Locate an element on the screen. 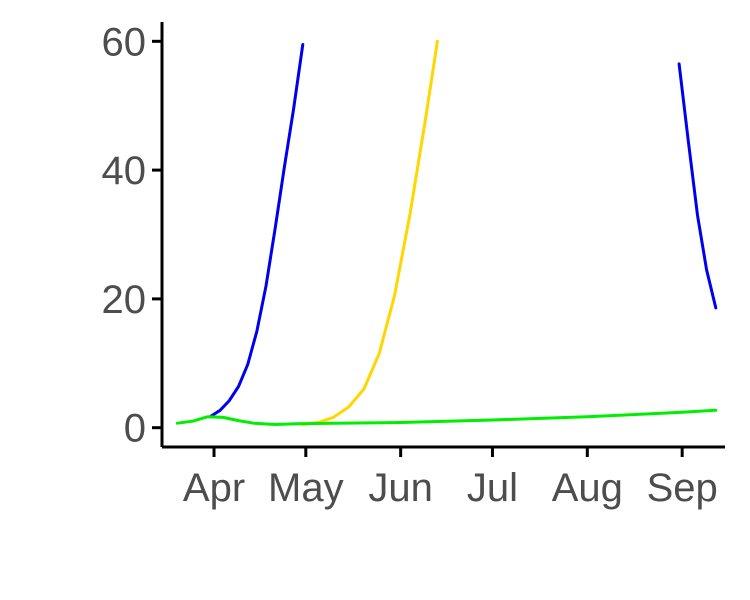 Image resolution: width=750 pixels, height=600 pixels. y-tick-label: 0 is located at coordinates (135, 429).